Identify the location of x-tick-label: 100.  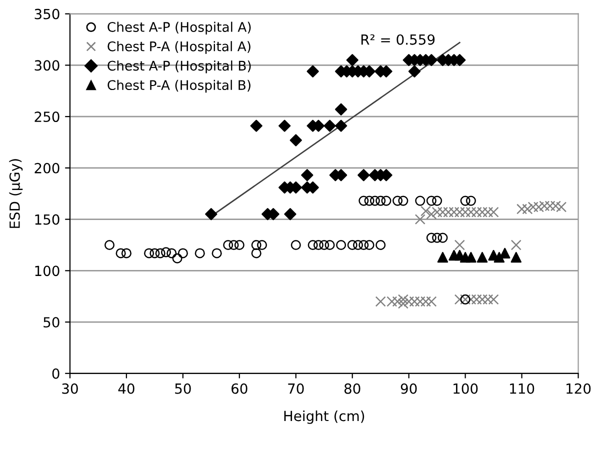
(466, 388).